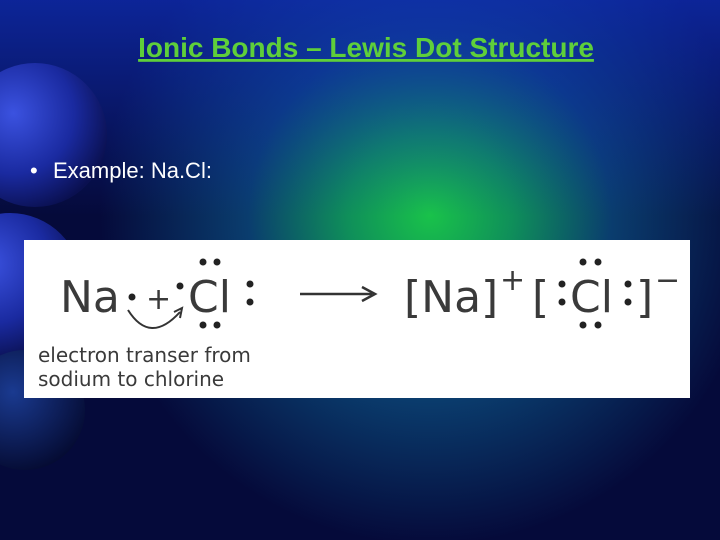 The width and height of the screenshot is (720, 540). Describe the element at coordinates (591, 297) in the screenshot. I see `product-cl: Cl` at that location.